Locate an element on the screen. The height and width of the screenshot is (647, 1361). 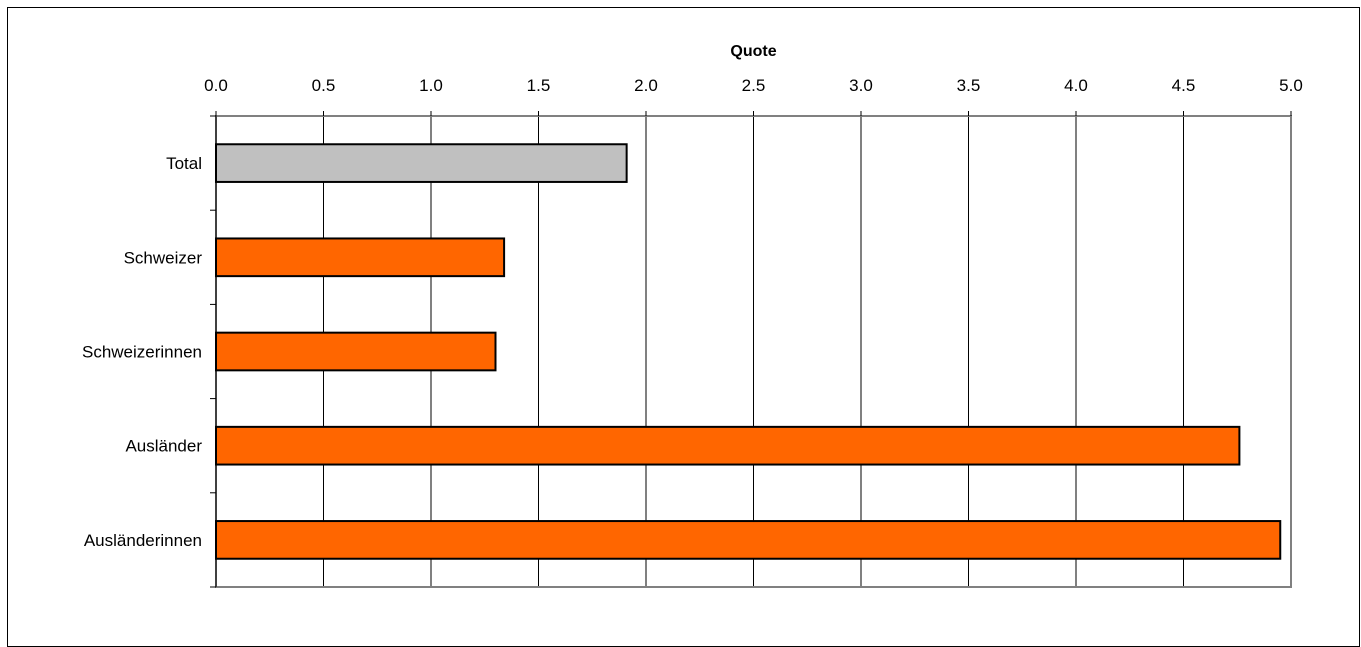
x-tick-label: 4.0 is located at coordinates (1076, 85).